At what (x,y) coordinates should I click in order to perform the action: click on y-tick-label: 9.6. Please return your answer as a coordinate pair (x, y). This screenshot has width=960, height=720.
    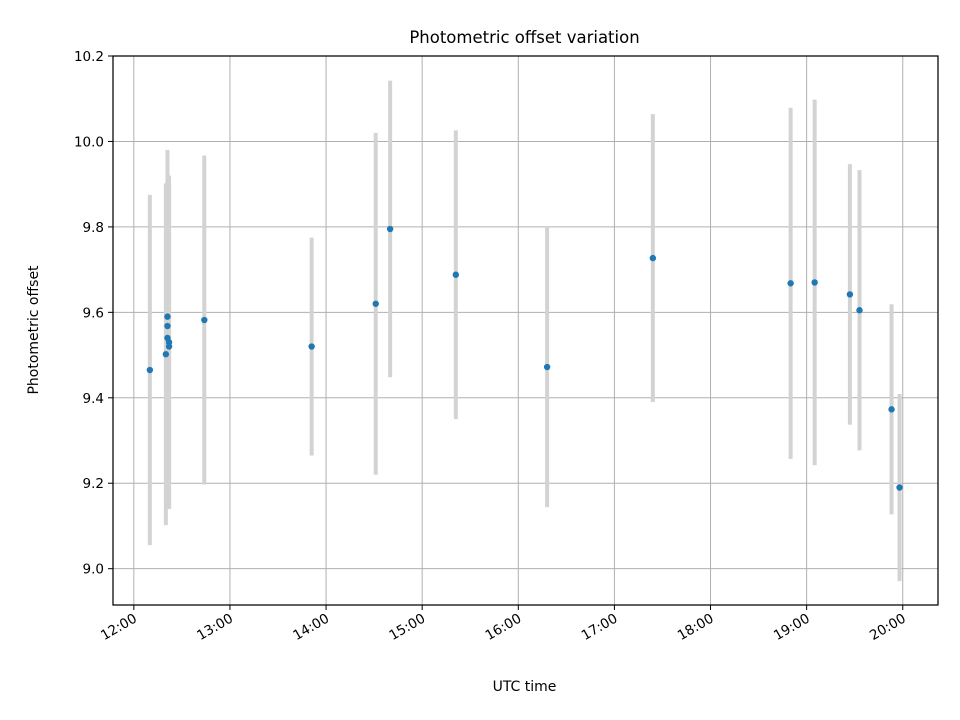
    Looking at the image, I should click on (93, 313).